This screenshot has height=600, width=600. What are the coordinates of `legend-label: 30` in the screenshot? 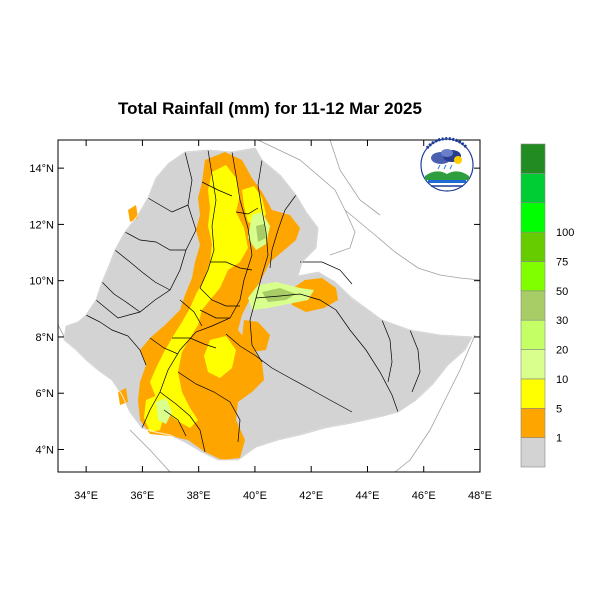 It's located at (562, 321).